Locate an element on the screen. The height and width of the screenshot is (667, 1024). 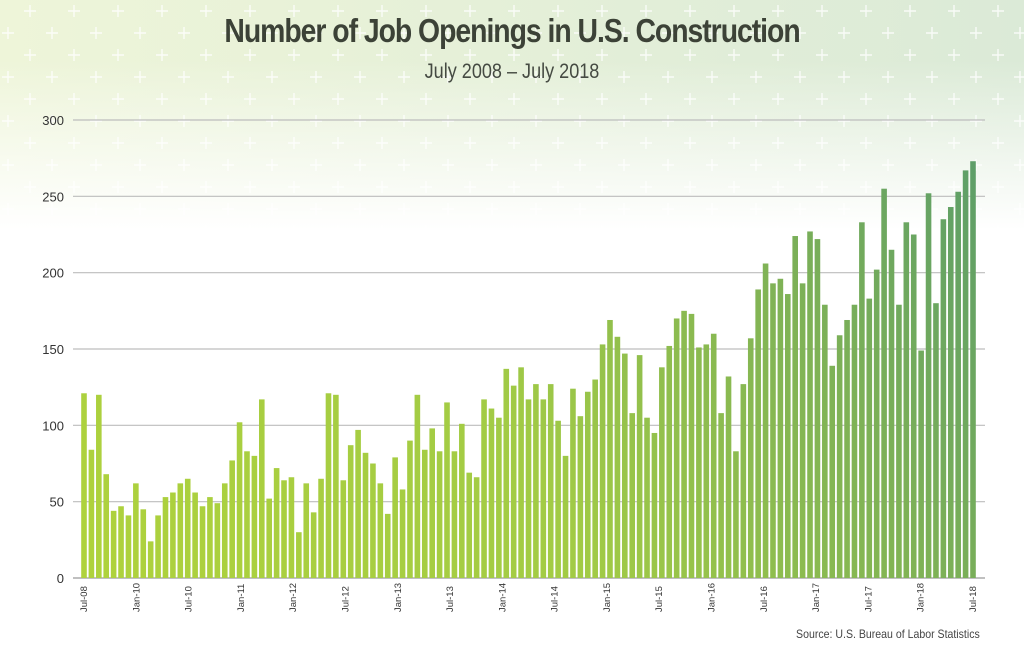
x-tick-label: Jan-18 is located at coordinates (921, 597).